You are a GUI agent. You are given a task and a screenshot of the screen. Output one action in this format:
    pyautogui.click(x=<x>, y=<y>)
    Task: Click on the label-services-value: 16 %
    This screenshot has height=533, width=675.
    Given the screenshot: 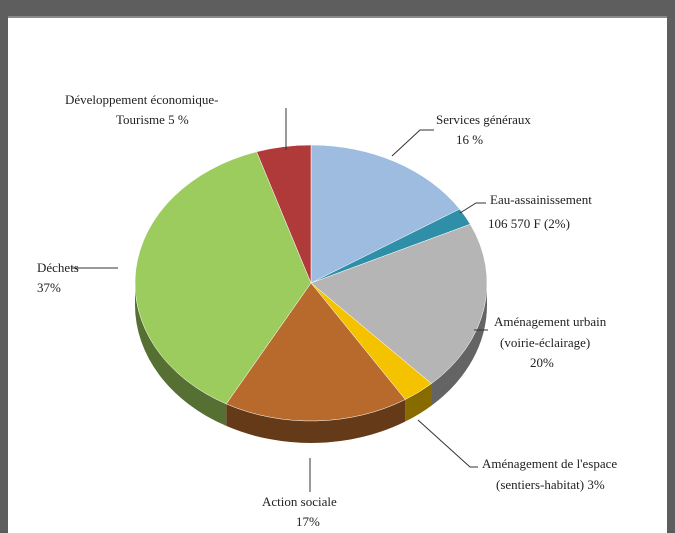 What is the action you would take?
    pyautogui.click(x=469, y=139)
    